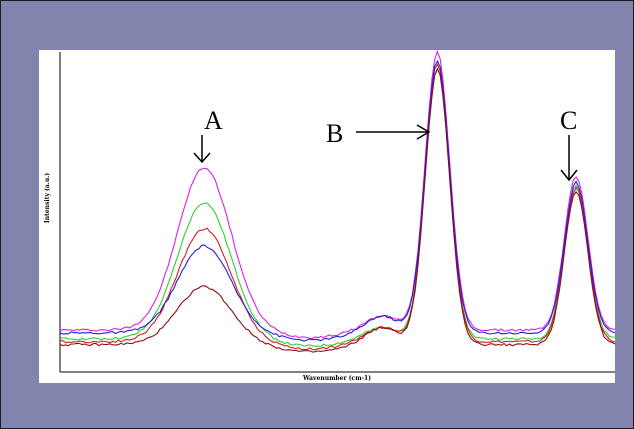 Image resolution: width=634 pixels, height=429 pixels. I want to click on x-axis-label: Wavenumber (cm-1), so click(336, 378).